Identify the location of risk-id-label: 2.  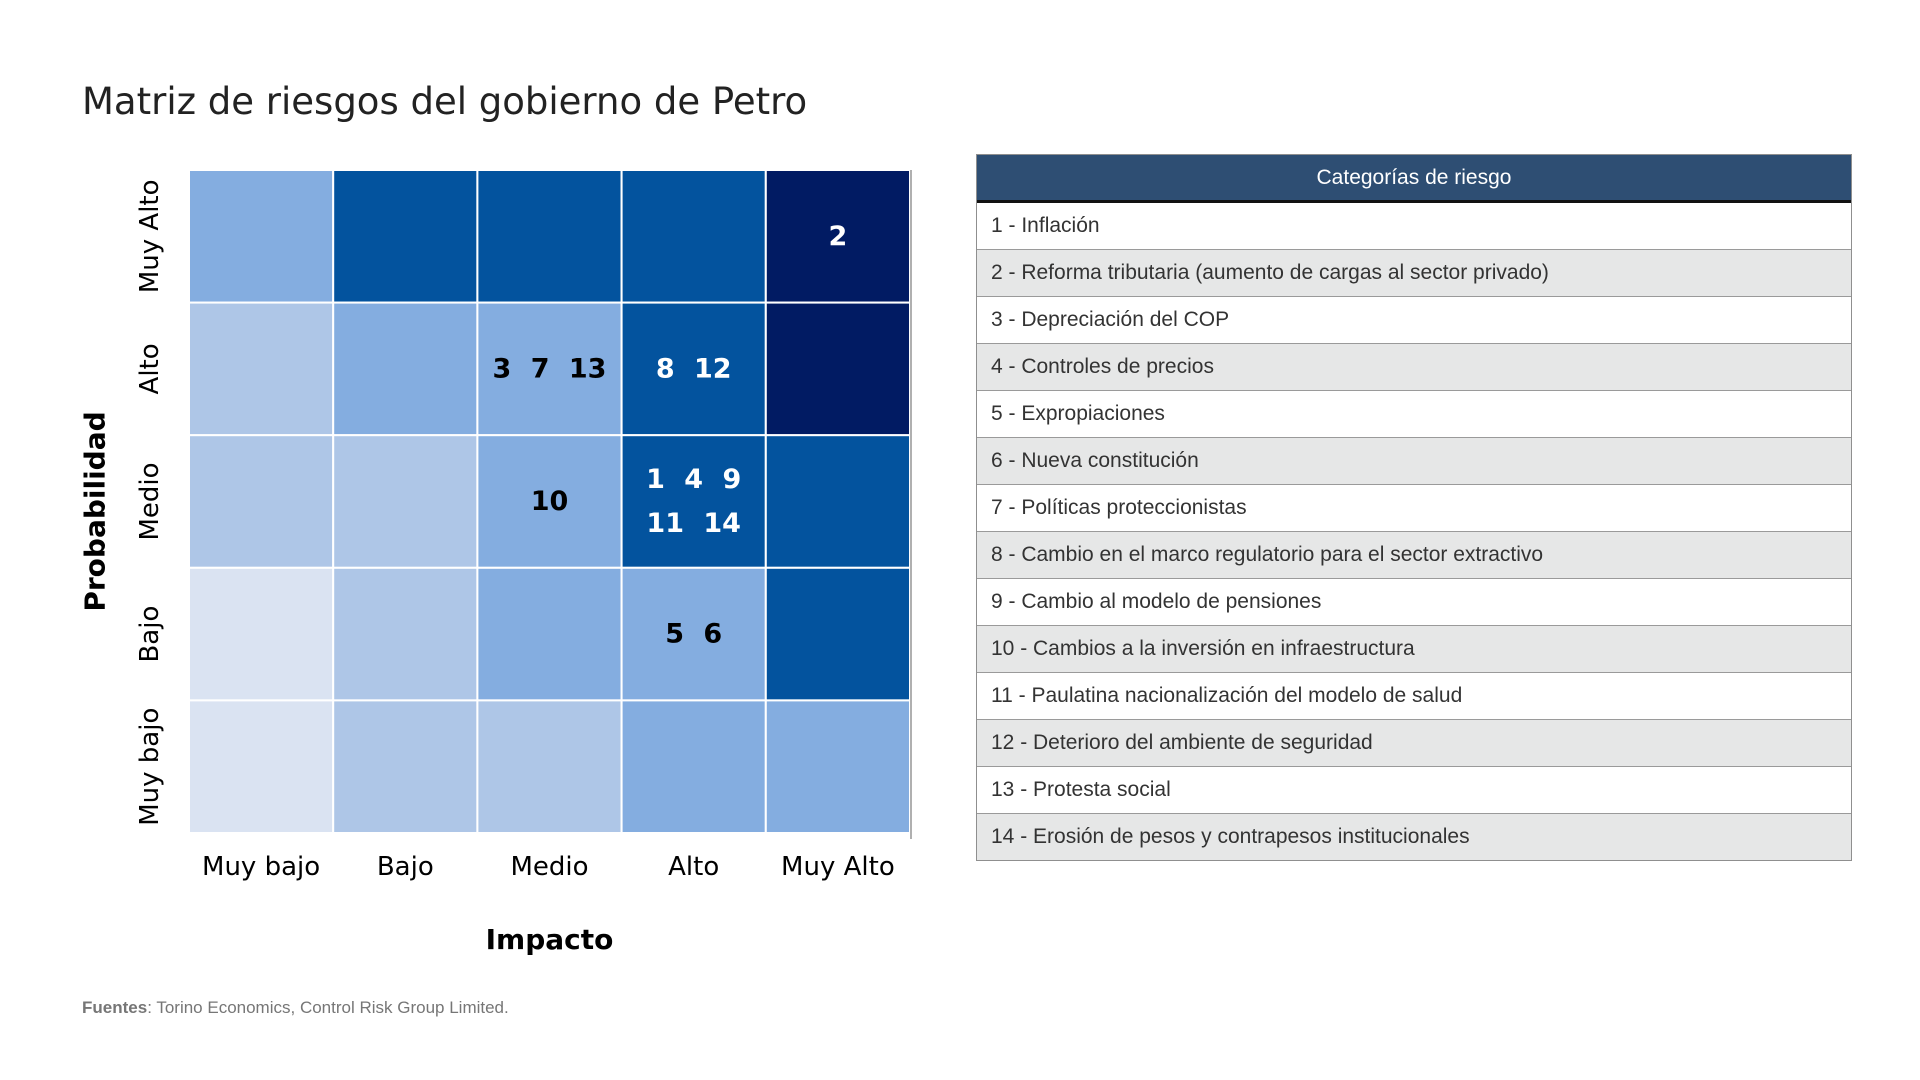
(838, 236).